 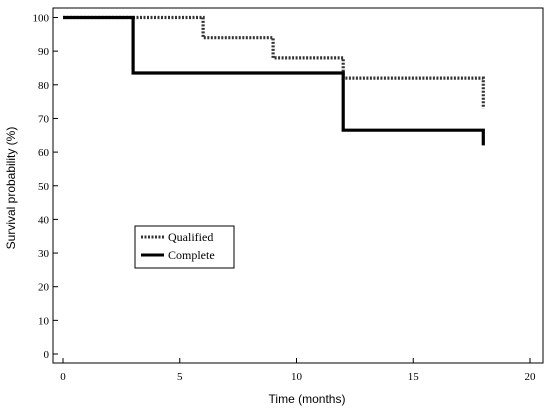 I want to click on y-tick-label: 40, so click(x=44, y=220).